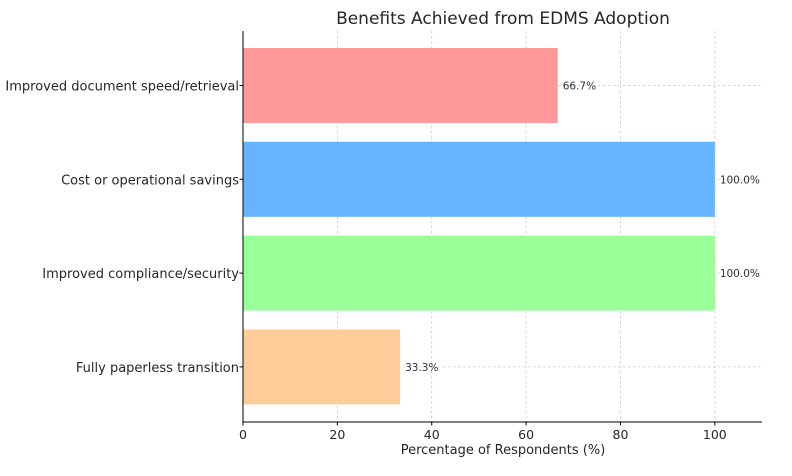 The image size is (792, 476). What do you see at coordinates (140, 274) in the screenshot?
I see `category-label: Improved compliance/security` at bounding box center [140, 274].